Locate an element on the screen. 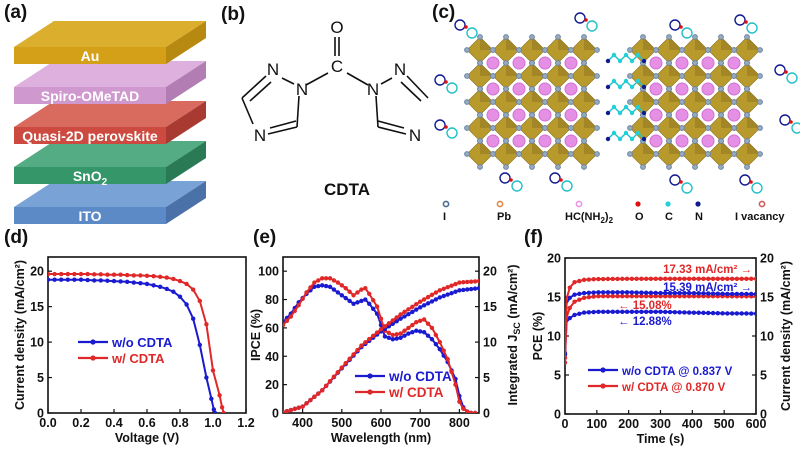 Image resolution: width=800 pixels, height=450 pixels. layer-sno: SnO2 is located at coordinates (110, 164).